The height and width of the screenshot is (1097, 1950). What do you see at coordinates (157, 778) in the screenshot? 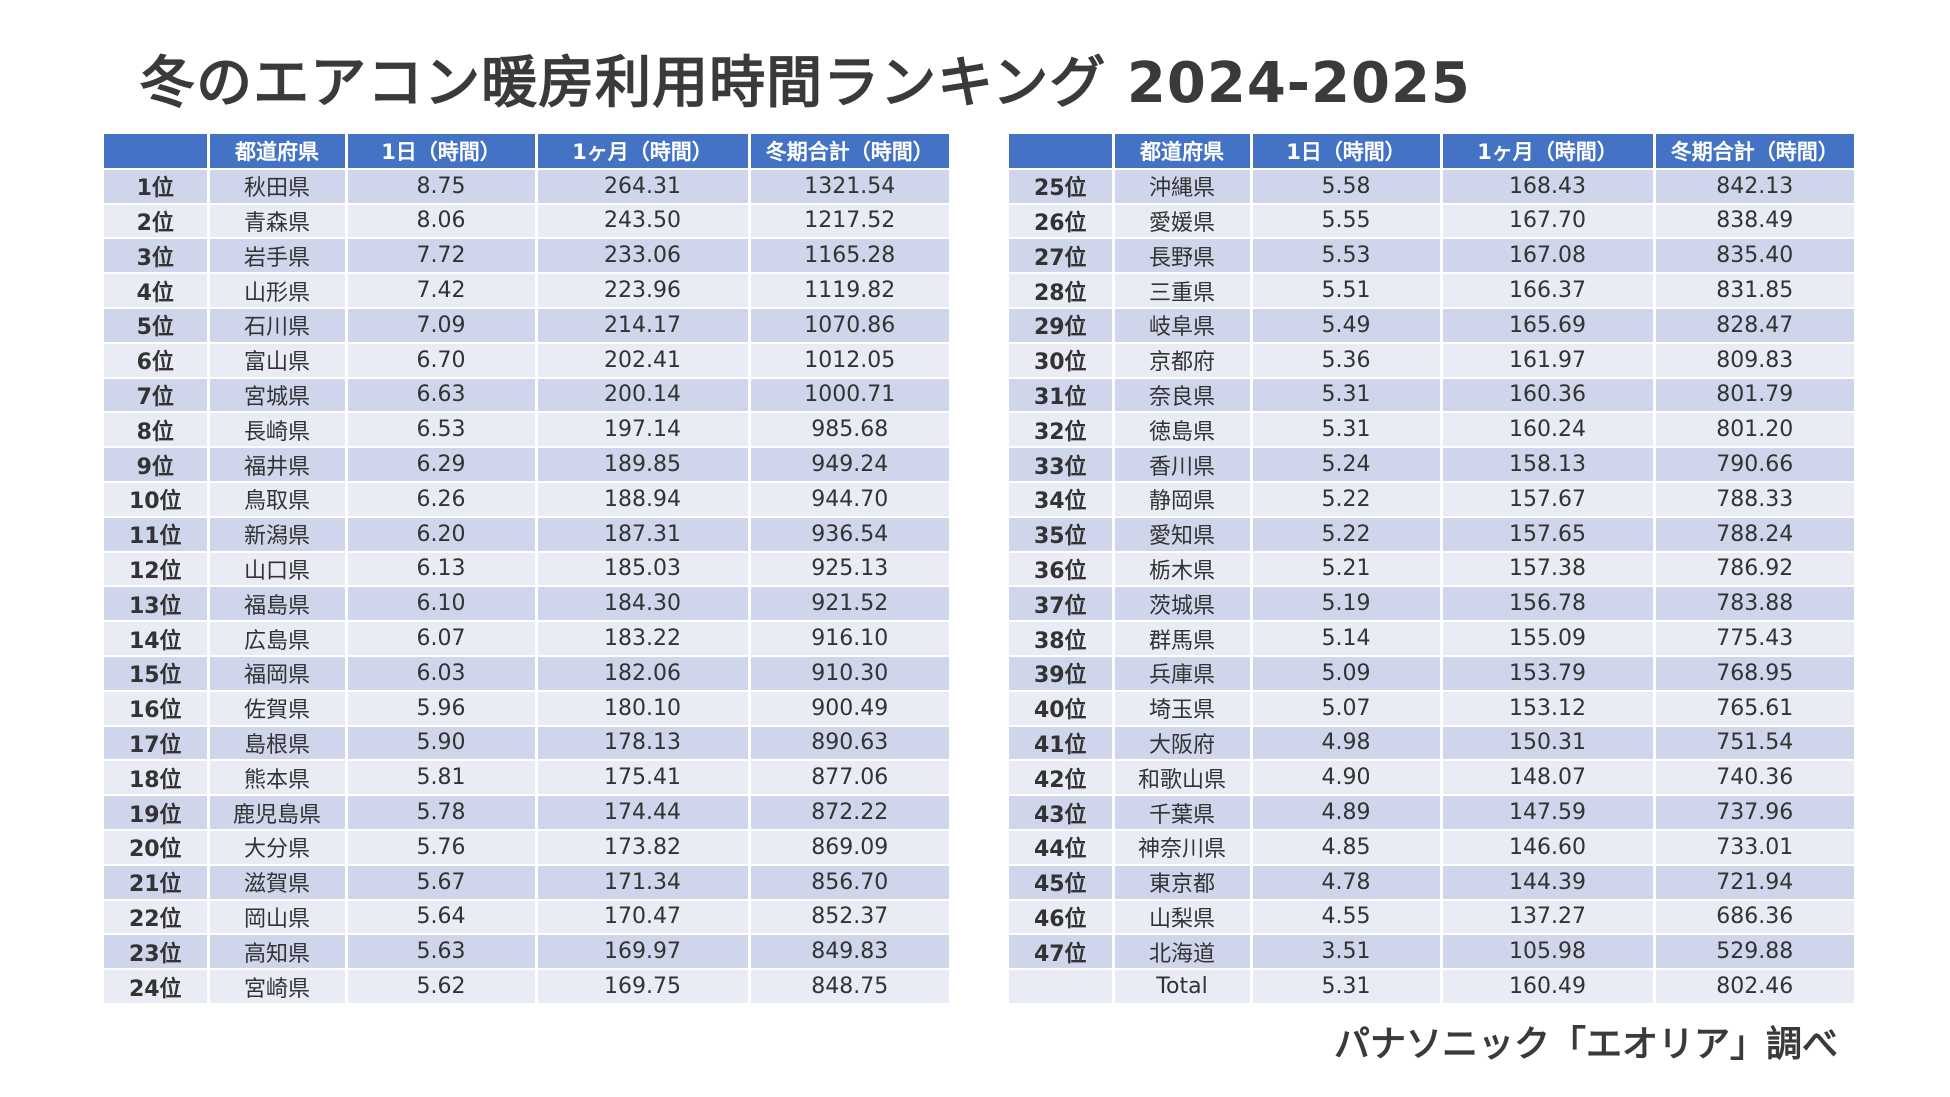
I see `rank-cell: 18位` at bounding box center [157, 778].